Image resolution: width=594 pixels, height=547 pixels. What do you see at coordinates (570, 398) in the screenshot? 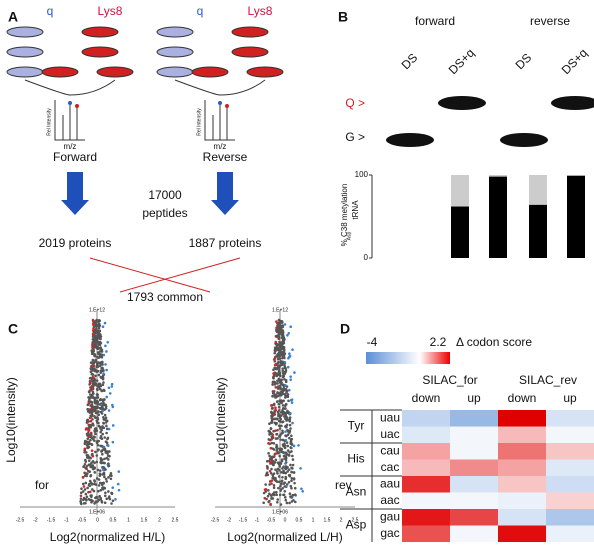
I see `subcolumn-header: up` at bounding box center [570, 398].